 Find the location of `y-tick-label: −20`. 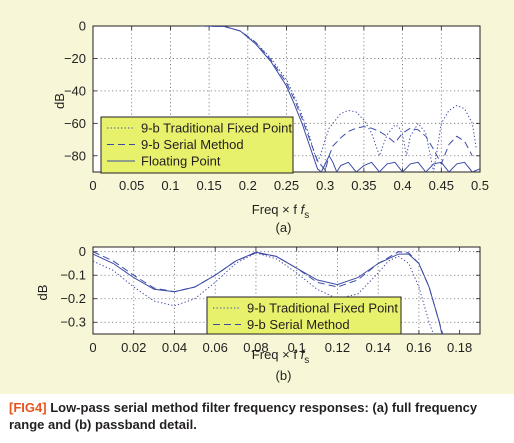

y-tick-label: −20 is located at coordinates (75, 58).